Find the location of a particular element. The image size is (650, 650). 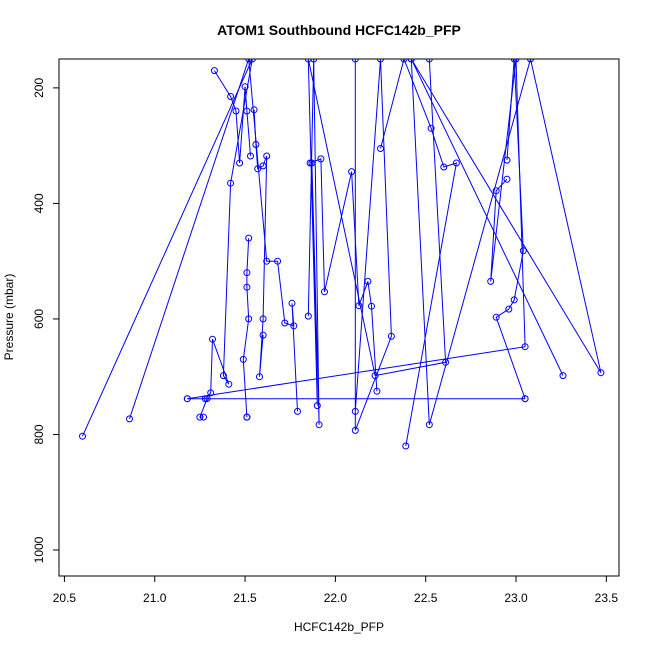

y-tick-label: 1000 is located at coordinates (39, 549).